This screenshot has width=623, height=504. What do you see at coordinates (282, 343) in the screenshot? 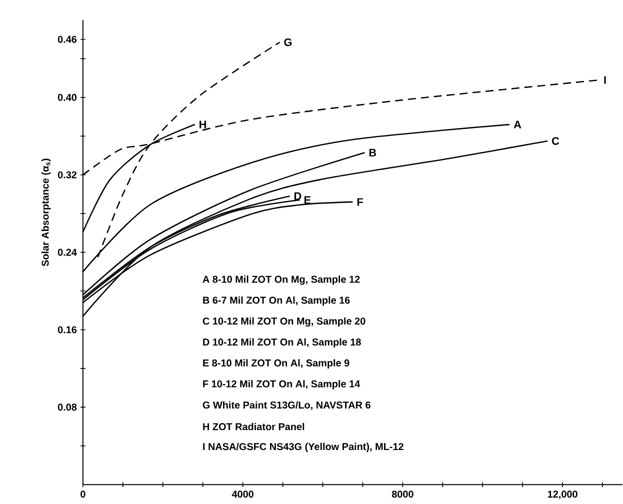
I see `annotation: D 10-12 Mil ZOT On Al, Sample 18` at bounding box center [282, 343].